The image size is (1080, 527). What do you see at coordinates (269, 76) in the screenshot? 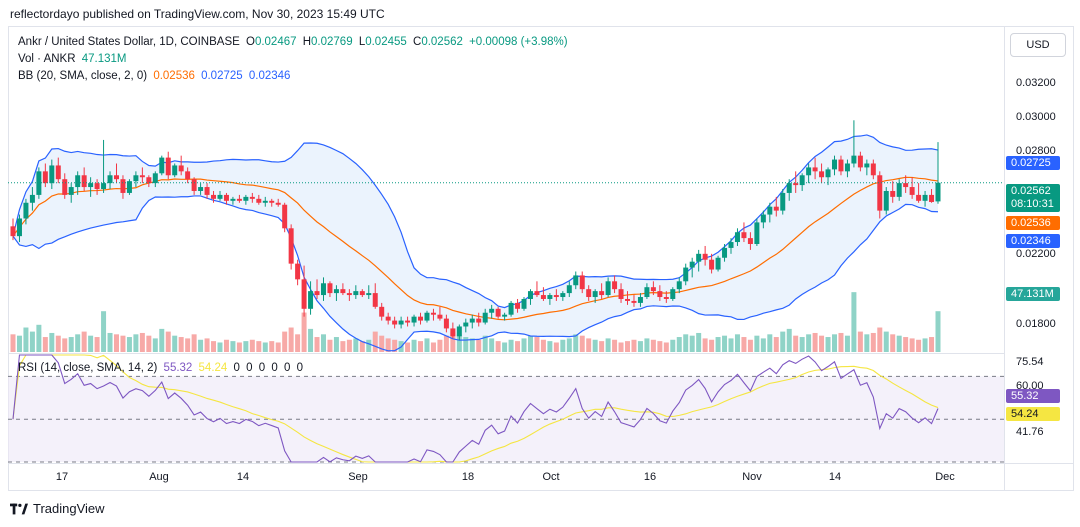
I see `bb-lower-value: 0.02346` at bounding box center [269, 76].